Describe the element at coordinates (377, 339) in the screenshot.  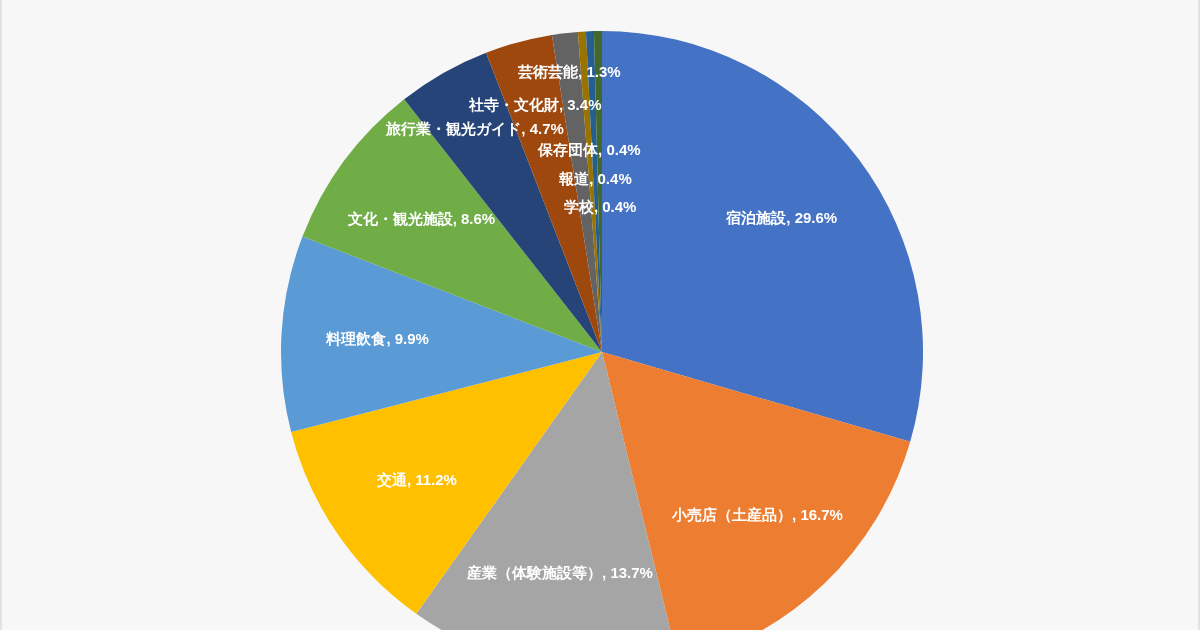
I see `slice-label: 料理飲食, 9.9%` at that location.